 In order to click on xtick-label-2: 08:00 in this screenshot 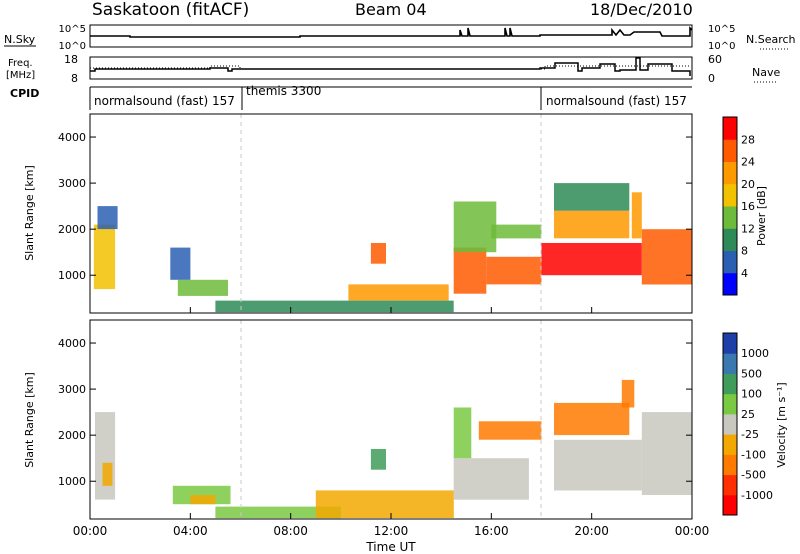, I will do `click(290, 531)`.